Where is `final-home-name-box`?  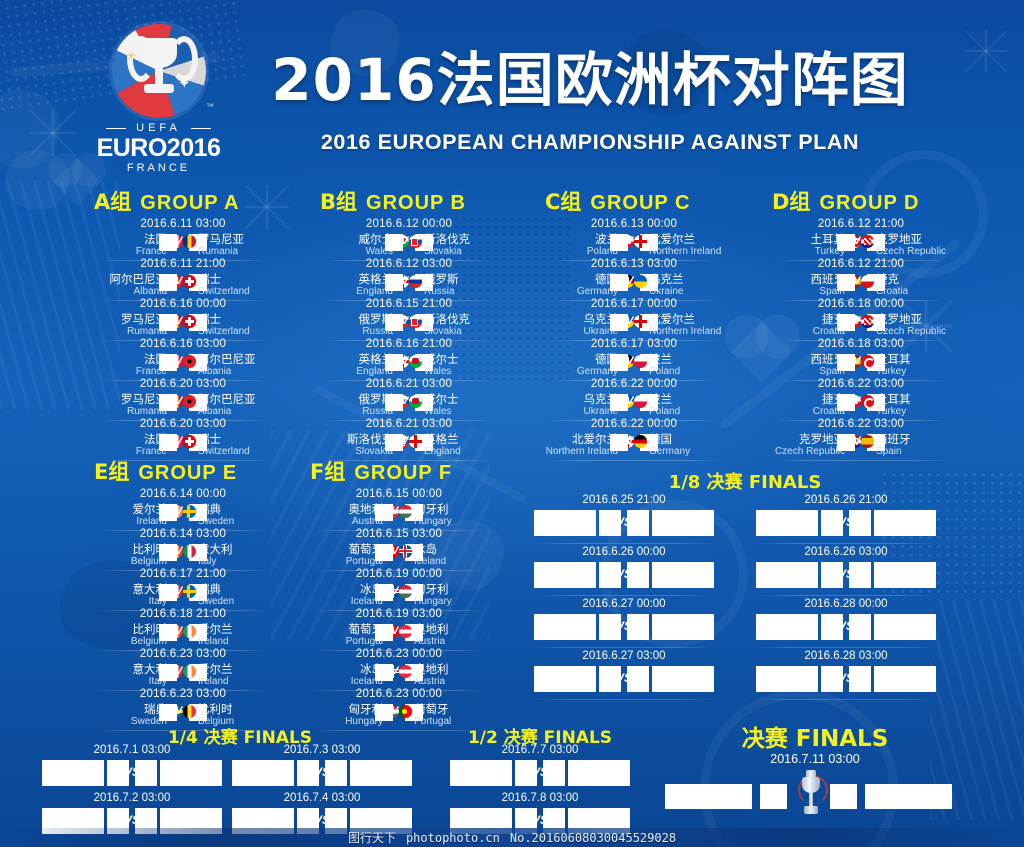
final-home-name-box is located at coordinates (708, 796).